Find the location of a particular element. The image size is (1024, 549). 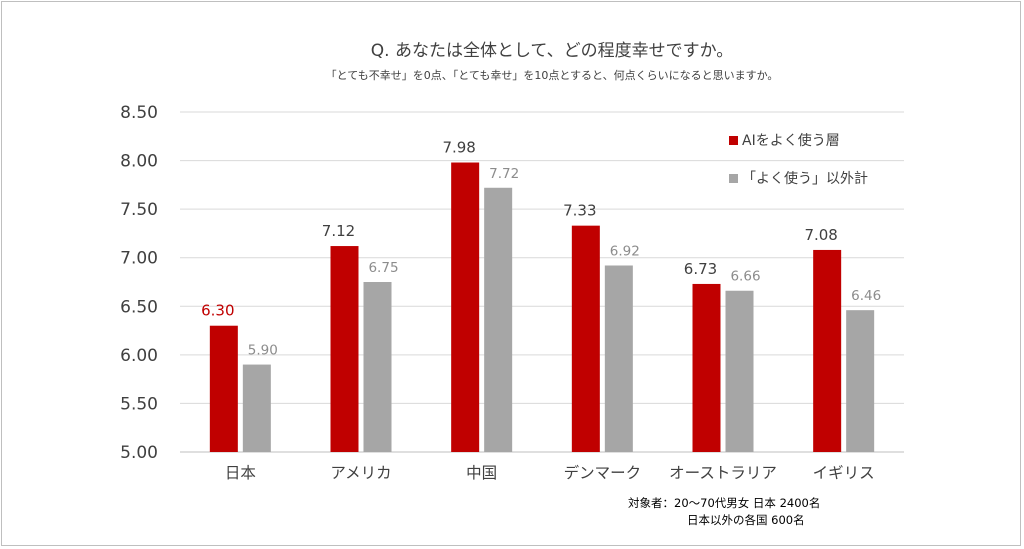

y-tick-label: 5.00 is located at coordinates (139, 453).